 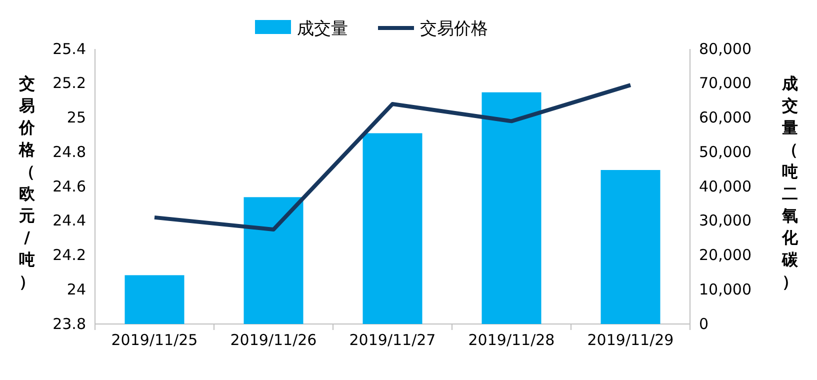 What do you see at coordinates (454, 29) in the screenshot?
I see `legend-label: 交易价格` at bounding box center [454, 29].